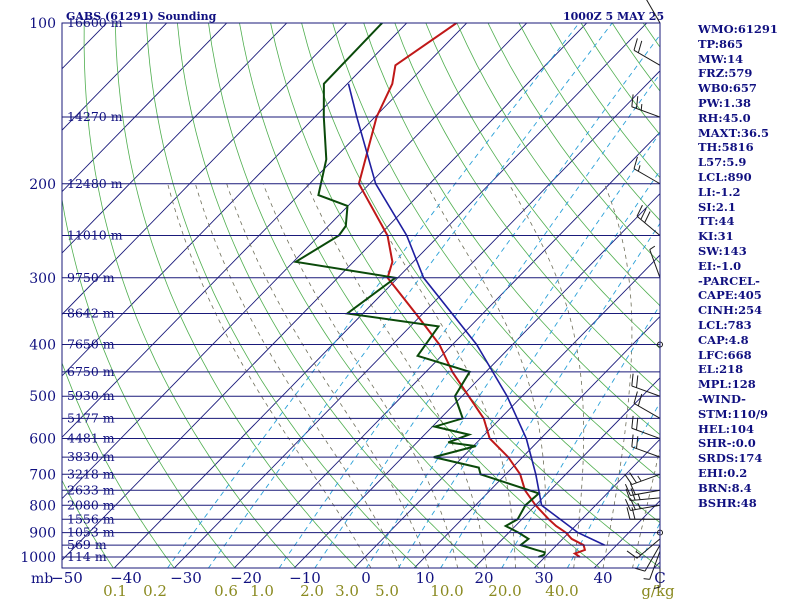  I want to click on index-item: WB0:657, so click(727, 88).